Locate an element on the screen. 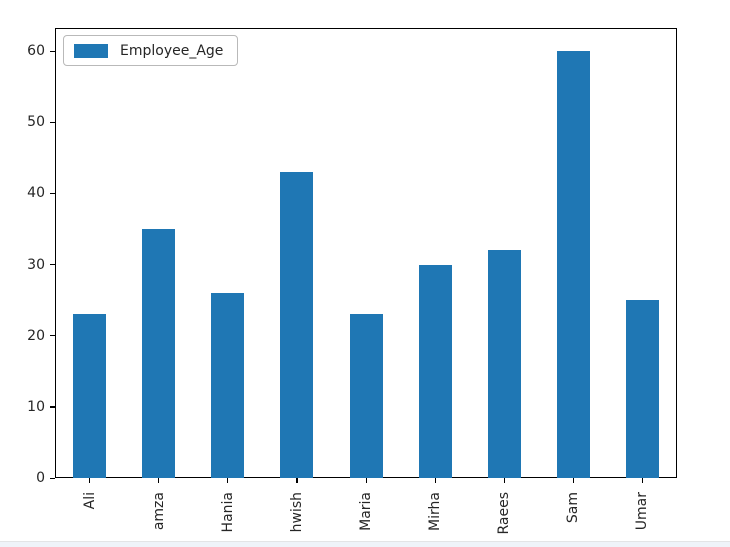 This screenshot has width=730, height=547. x-tick-label: Raees is located at coordinates (504, 513).